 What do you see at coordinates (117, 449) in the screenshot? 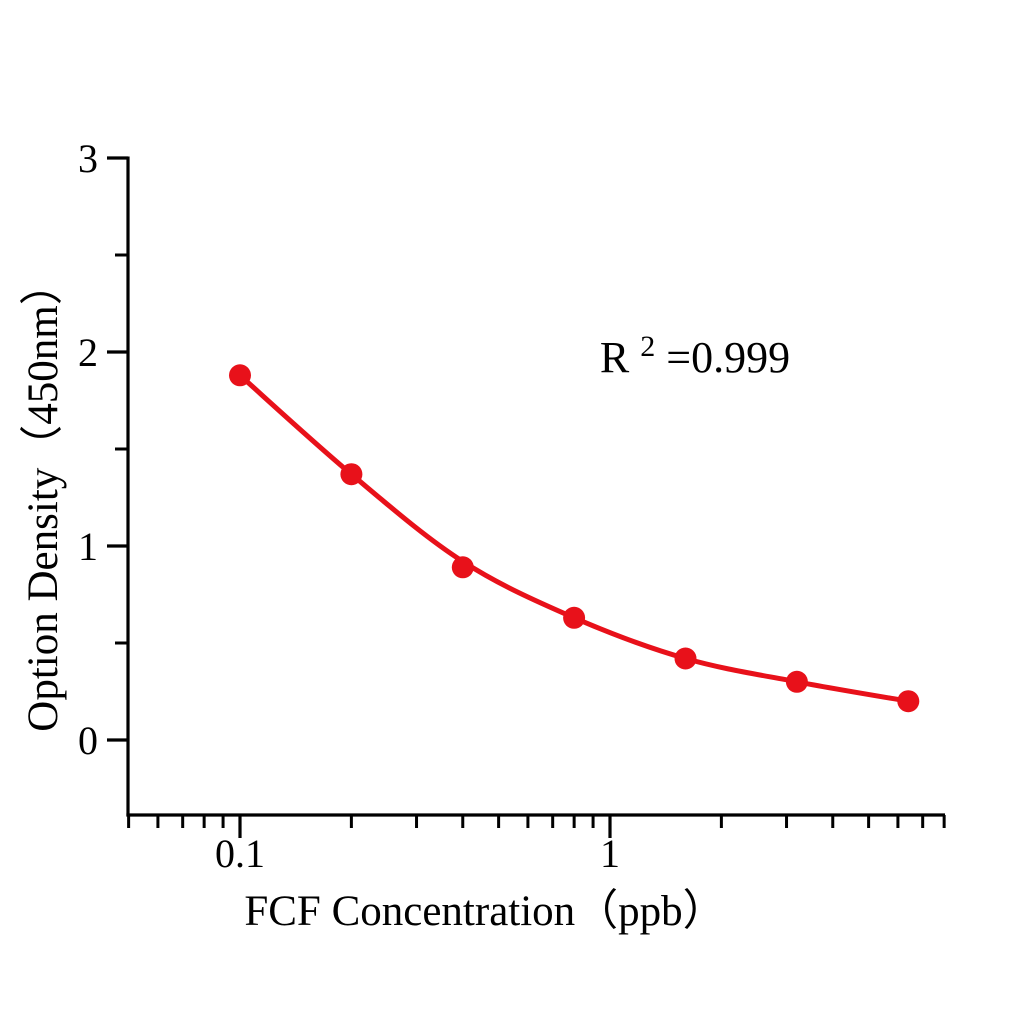
I see `y-axis-ticks` at bounding box center [117, 449].